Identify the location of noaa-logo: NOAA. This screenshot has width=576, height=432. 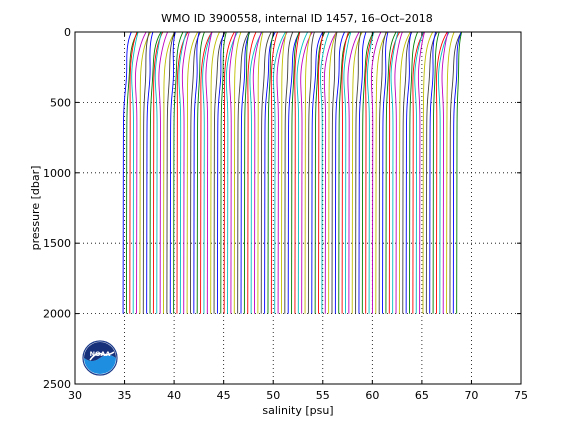
(100, 358).